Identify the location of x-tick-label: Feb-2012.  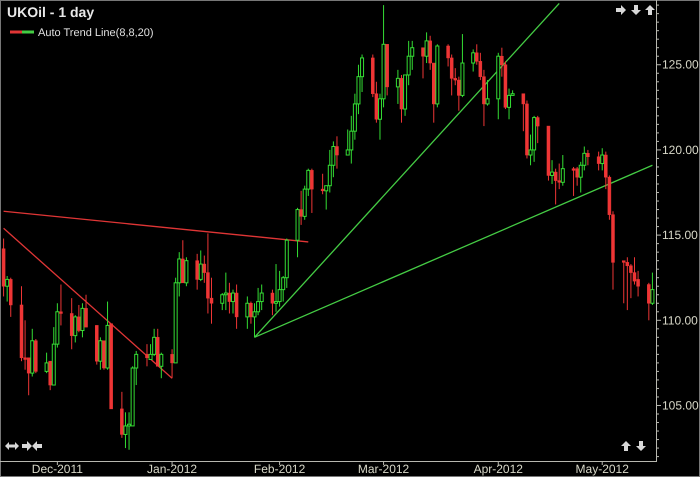
(280, 469).